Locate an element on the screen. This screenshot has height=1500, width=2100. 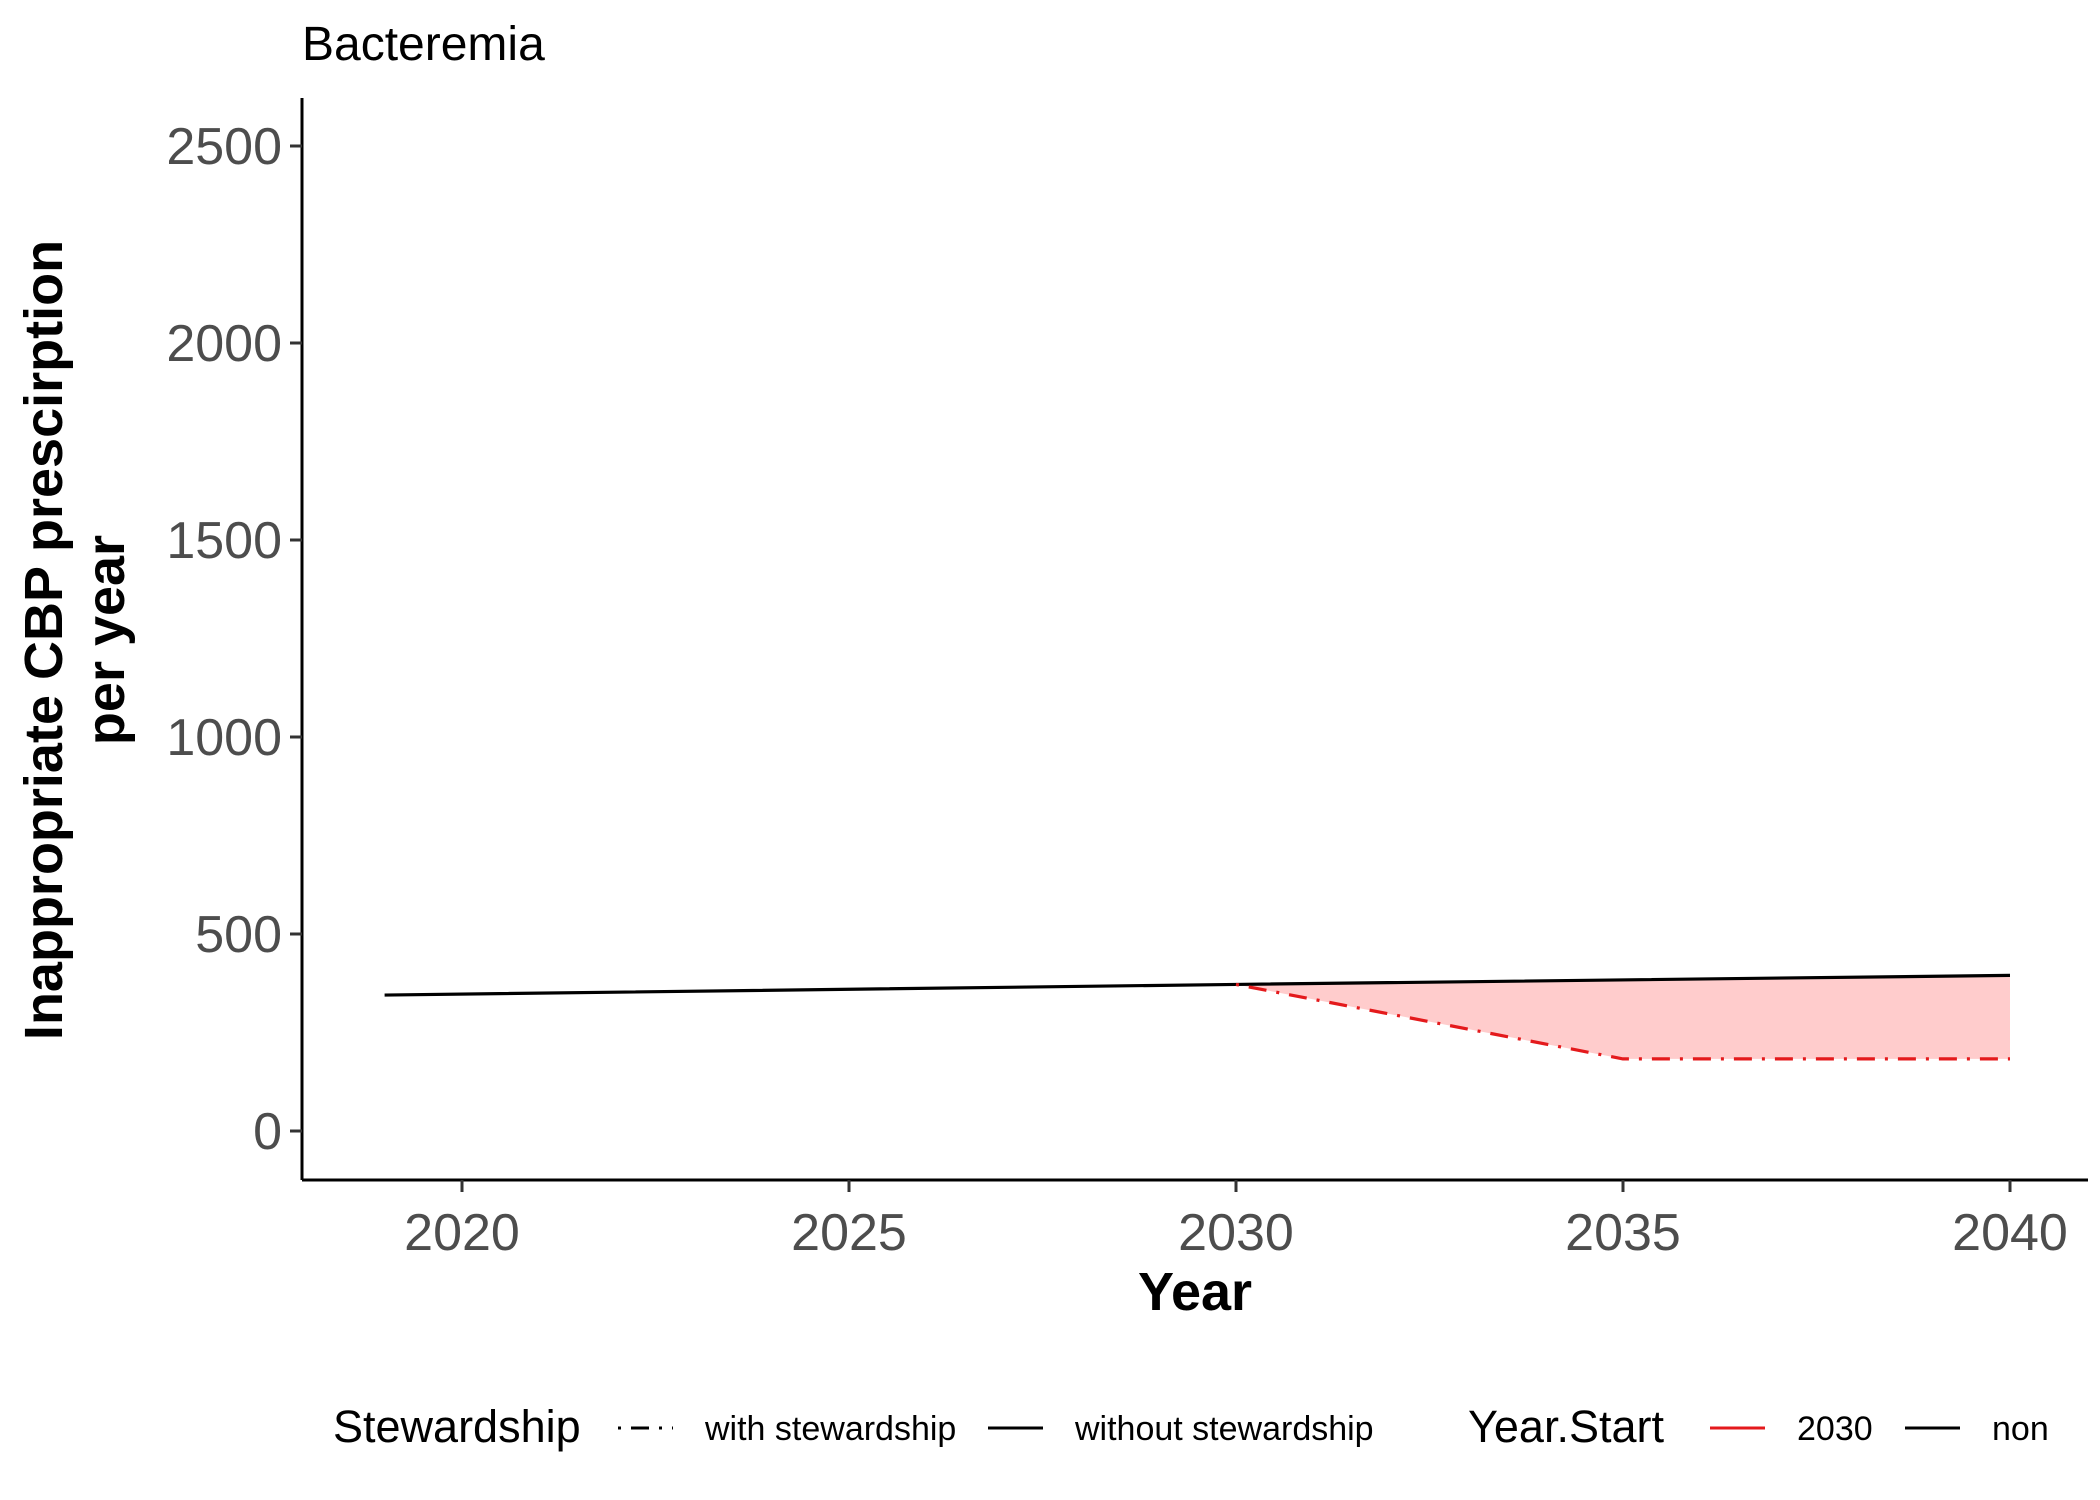
y-tick-label: 500 is located at coordinates (238, 935).